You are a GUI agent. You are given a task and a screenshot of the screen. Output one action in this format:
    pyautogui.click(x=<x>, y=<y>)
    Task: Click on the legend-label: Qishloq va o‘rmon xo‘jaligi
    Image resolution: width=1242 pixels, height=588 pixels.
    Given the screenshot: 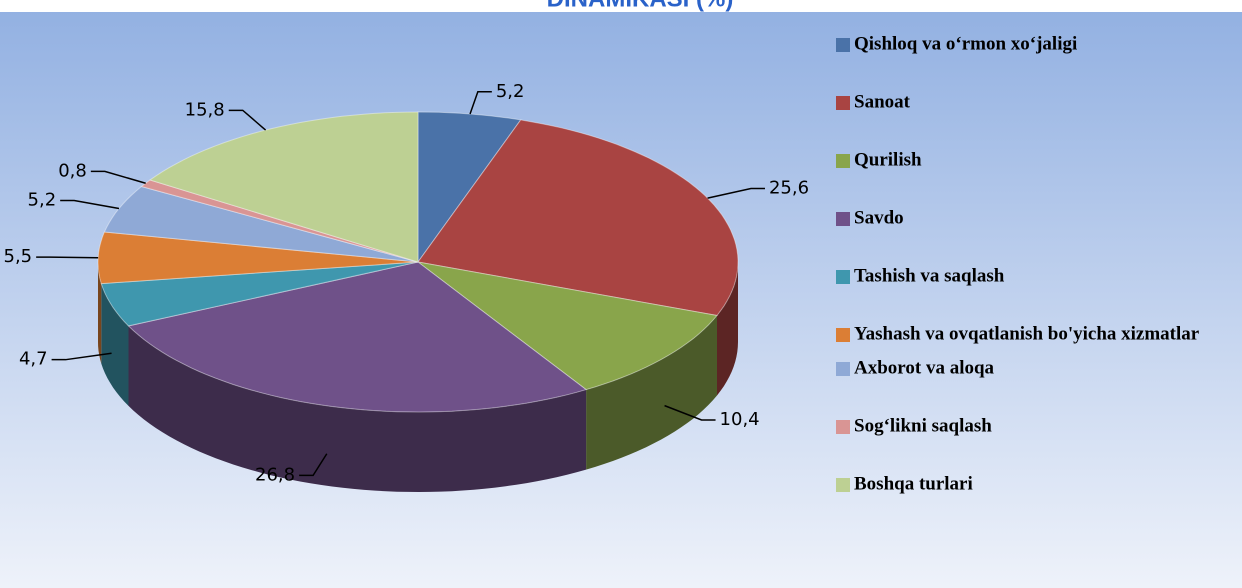 What is the action you would take?
    pyautogui.click(x=965, y=43)
    